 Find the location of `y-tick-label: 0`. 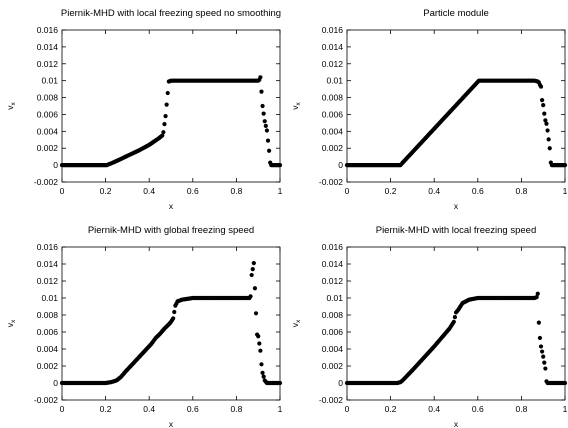

y-tick-label: 0 is located at coordinates (340, 383).